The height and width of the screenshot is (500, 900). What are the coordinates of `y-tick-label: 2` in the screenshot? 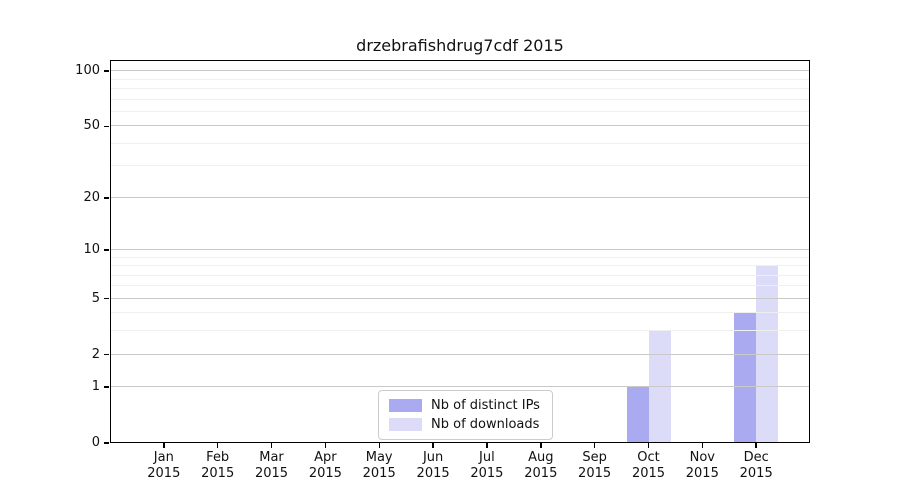 It's located at (95, 354).